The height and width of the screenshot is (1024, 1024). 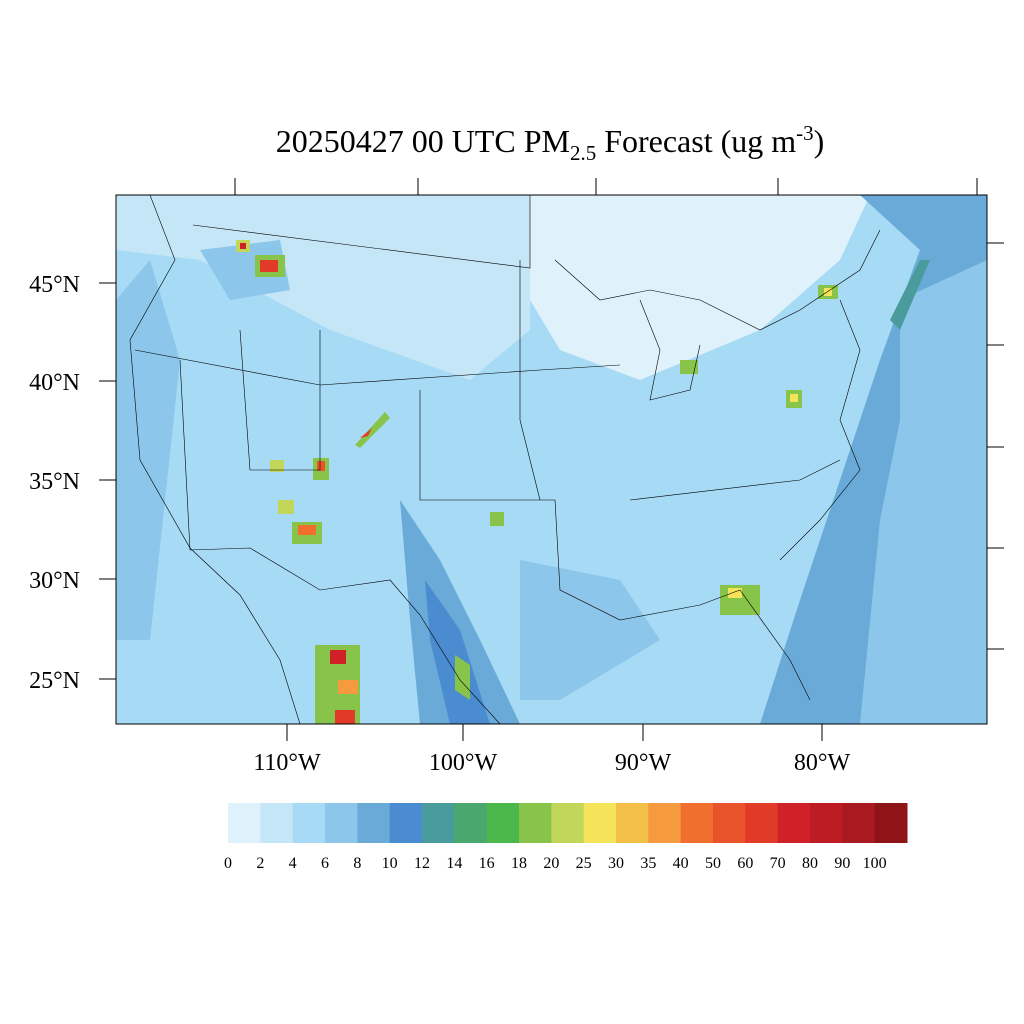 I want to click on latitude-label: 40°N, so click(x=54, y=383).